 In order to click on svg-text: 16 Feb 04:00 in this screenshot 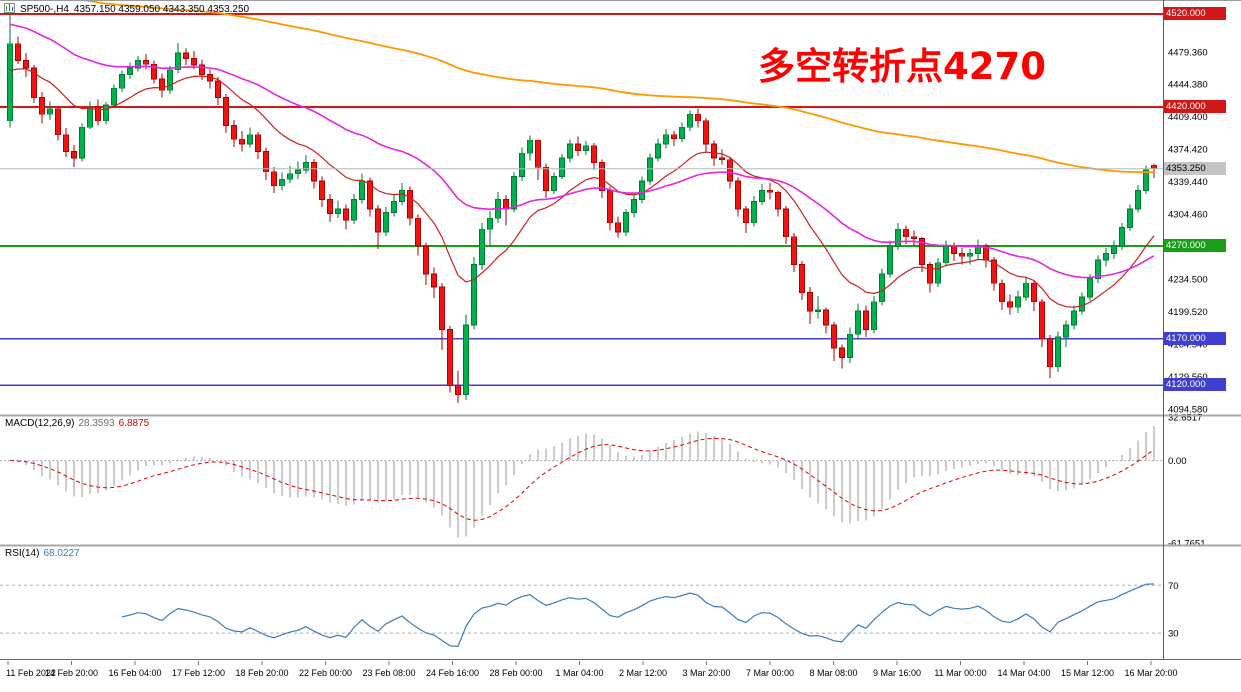, I will do `click(134, 673)`.